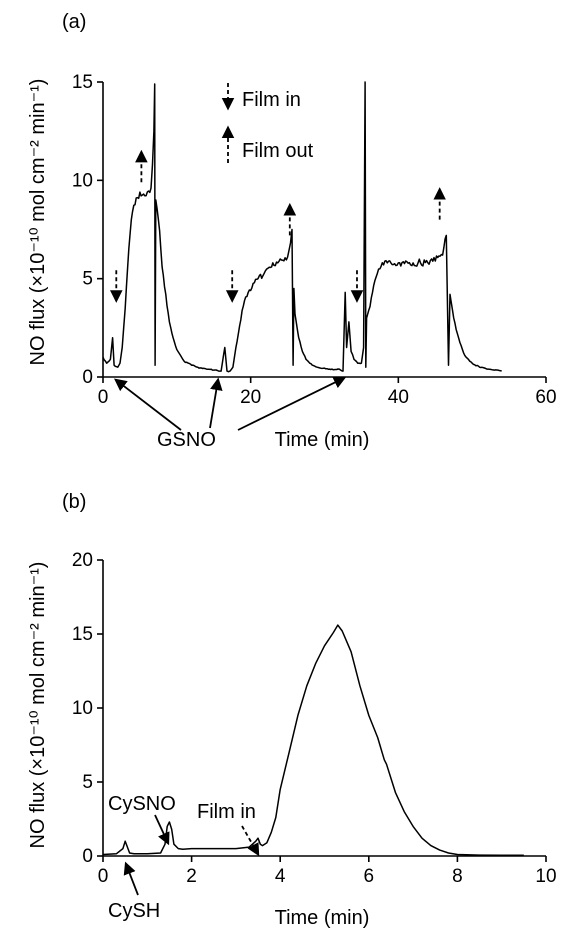 This screenshot has width=576, height=948. Describe the element at coordinates (74, 502) in the screenshot. I see `panel-b-label: (b)` at that location.